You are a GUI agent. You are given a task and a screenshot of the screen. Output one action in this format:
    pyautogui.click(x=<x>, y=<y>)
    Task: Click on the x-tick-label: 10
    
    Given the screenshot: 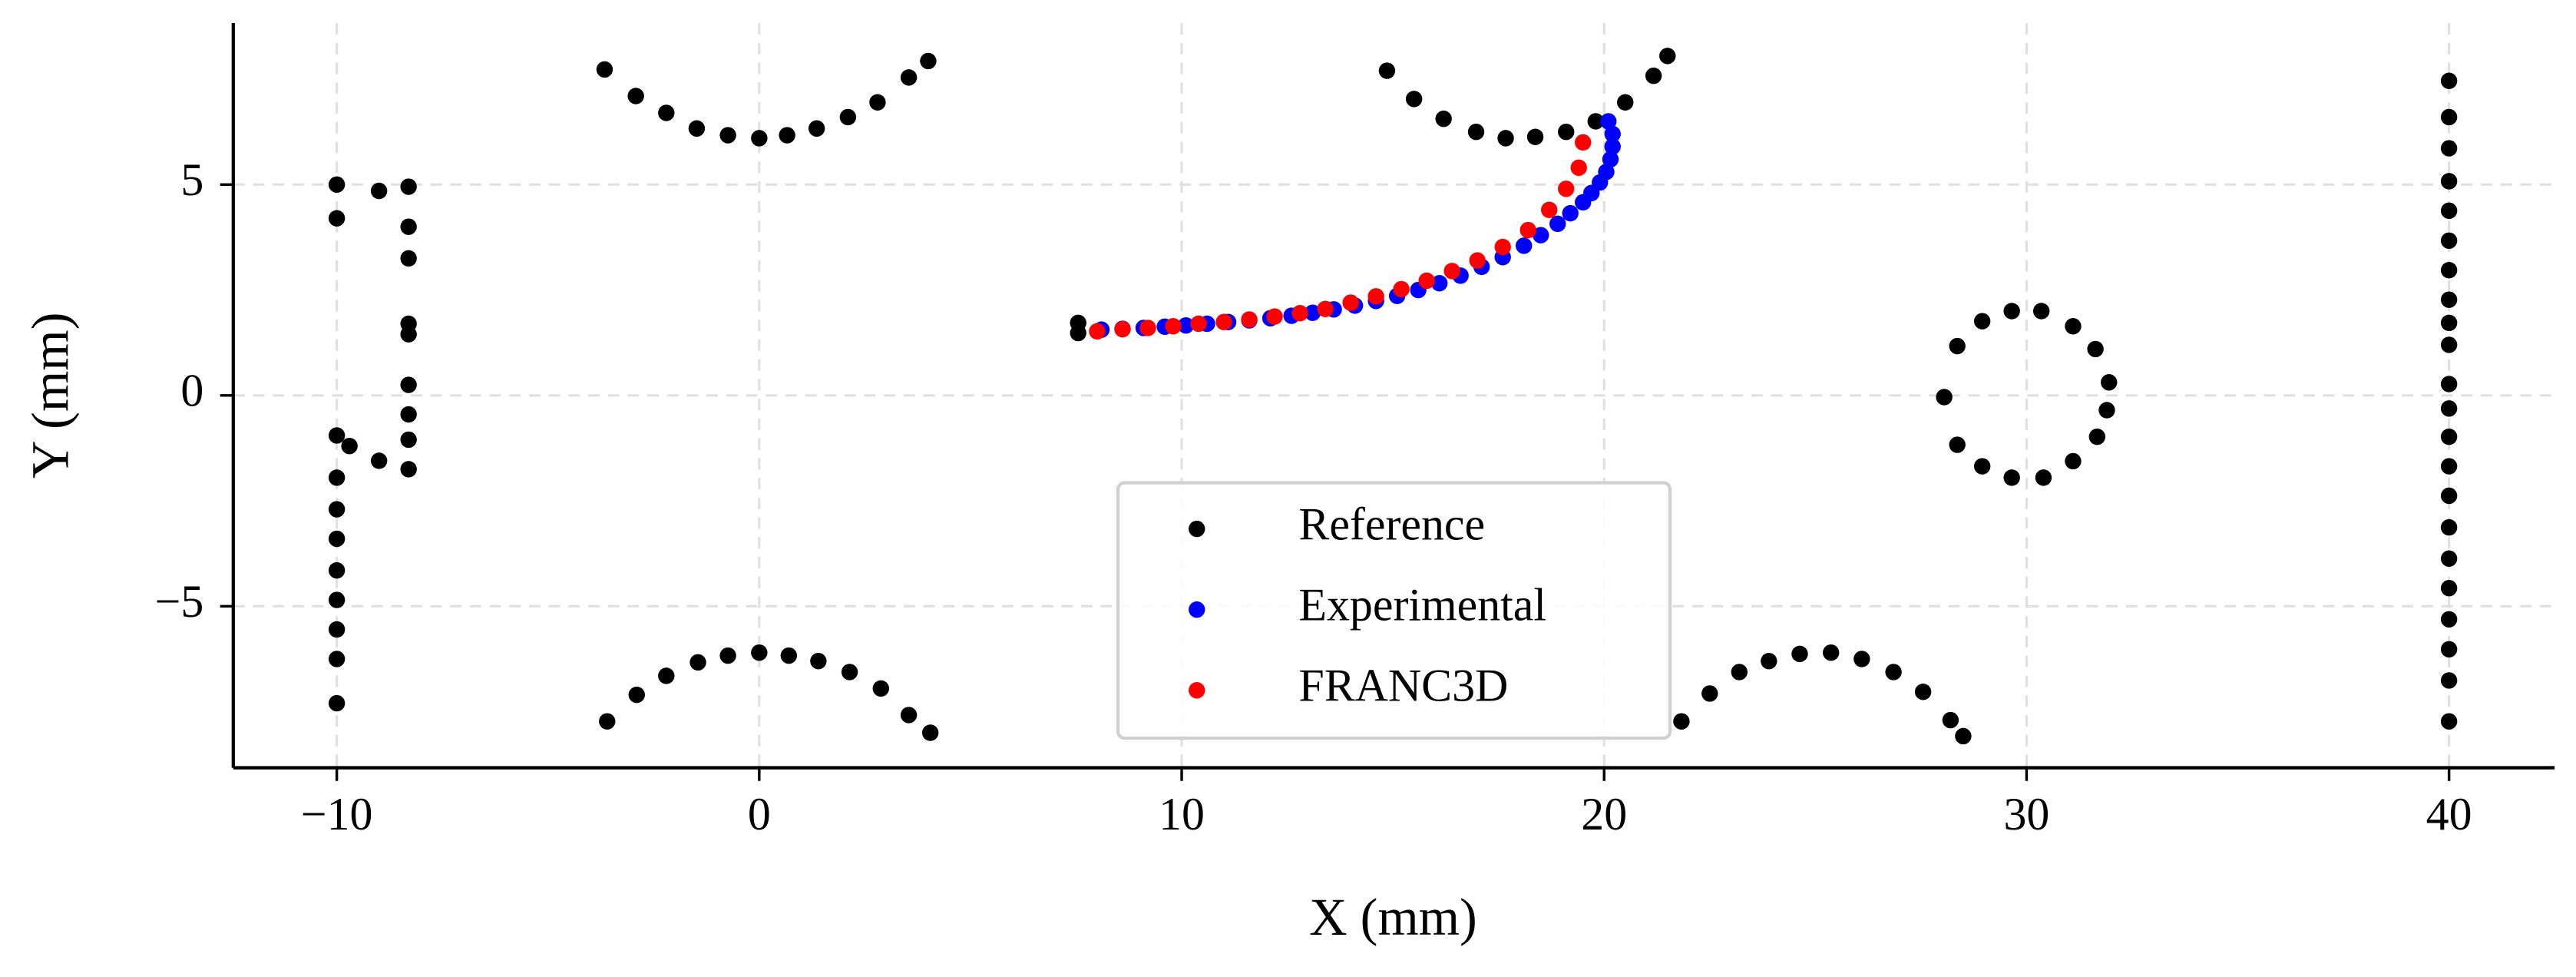 What is the action you would take?
    pyautogui.click(x=1182, y=815)
    